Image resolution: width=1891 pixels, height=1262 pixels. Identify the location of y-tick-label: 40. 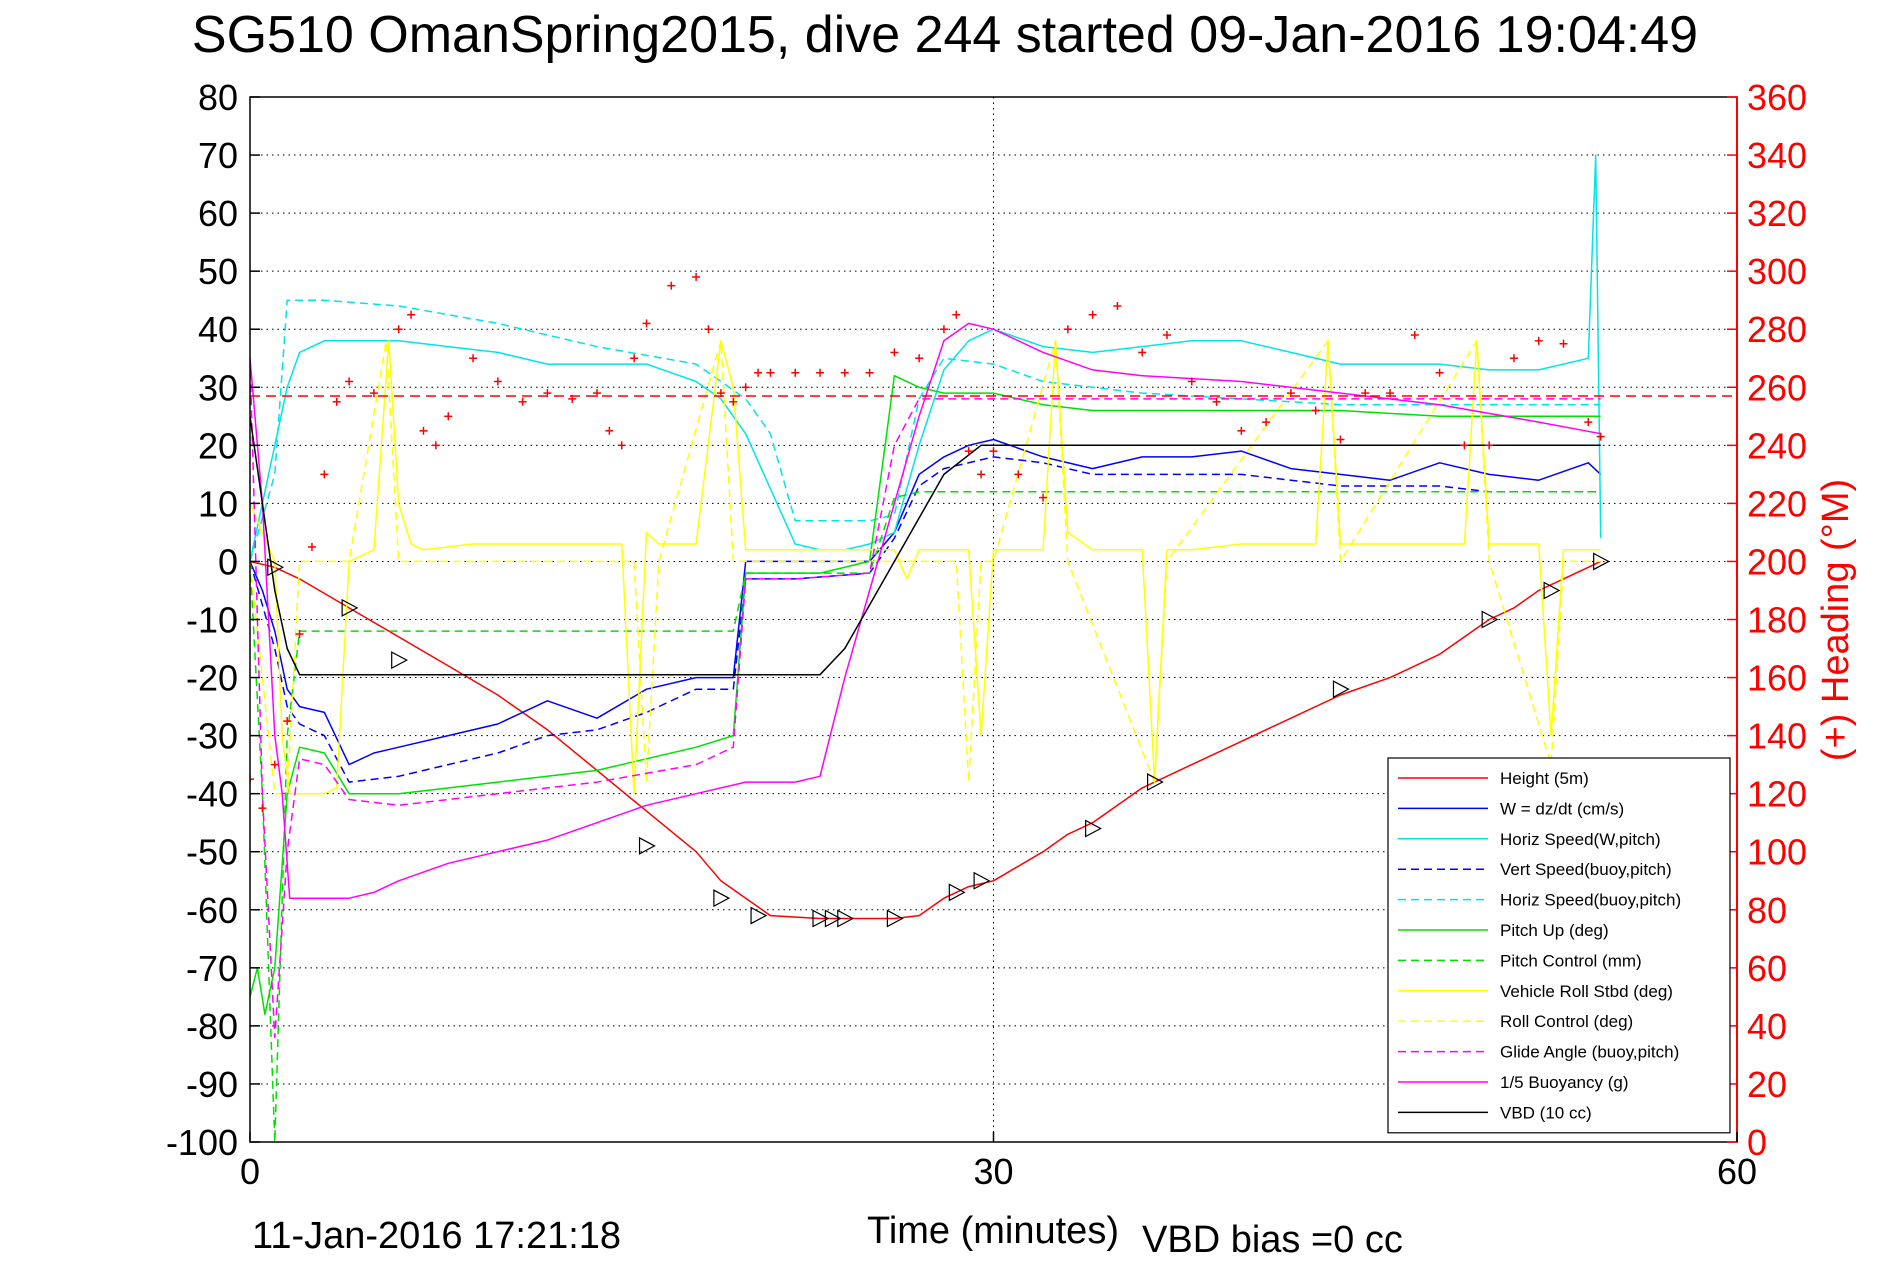
(218, 329).